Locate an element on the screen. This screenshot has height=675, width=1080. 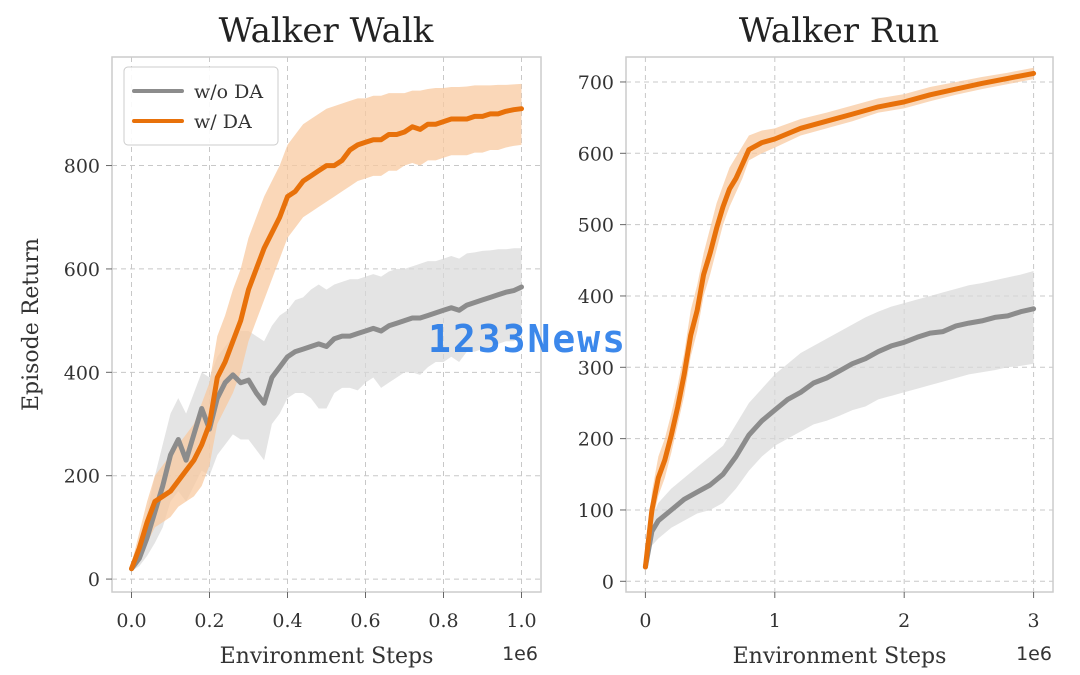
x-tick-label: 0.6 is located at coordinates (365, 621).